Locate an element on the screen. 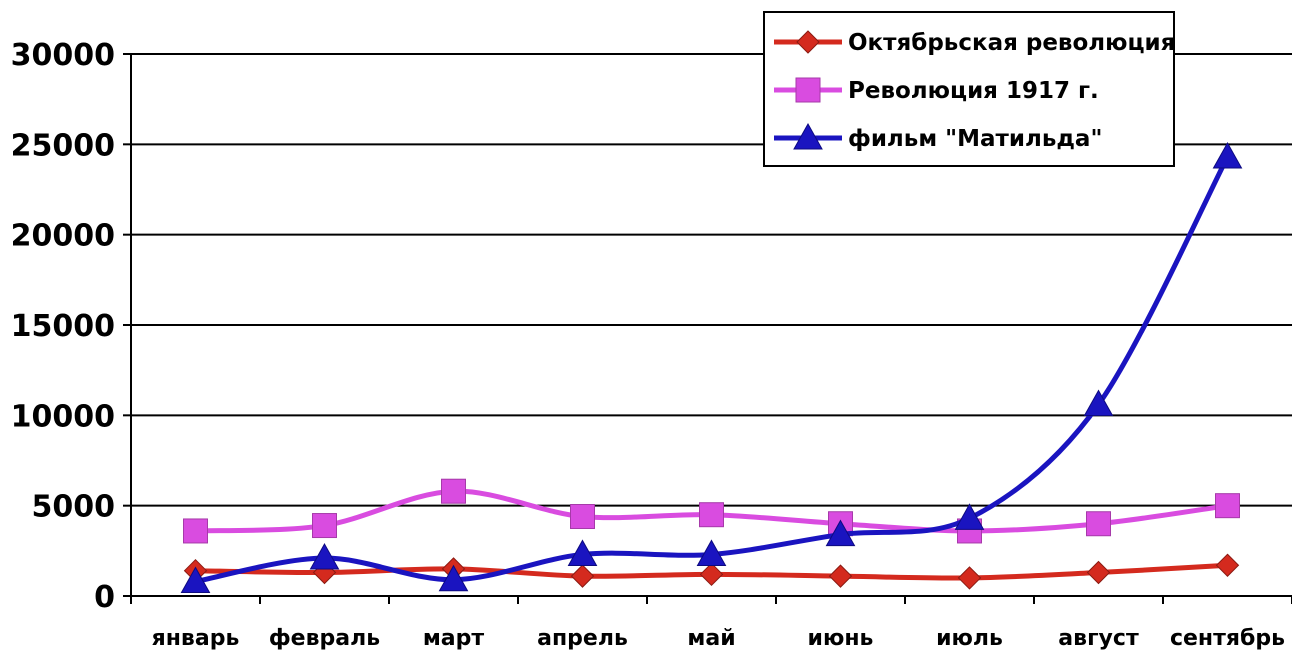  legend-item-2: Революция 1917 г. is located at coordinates (936, 90).